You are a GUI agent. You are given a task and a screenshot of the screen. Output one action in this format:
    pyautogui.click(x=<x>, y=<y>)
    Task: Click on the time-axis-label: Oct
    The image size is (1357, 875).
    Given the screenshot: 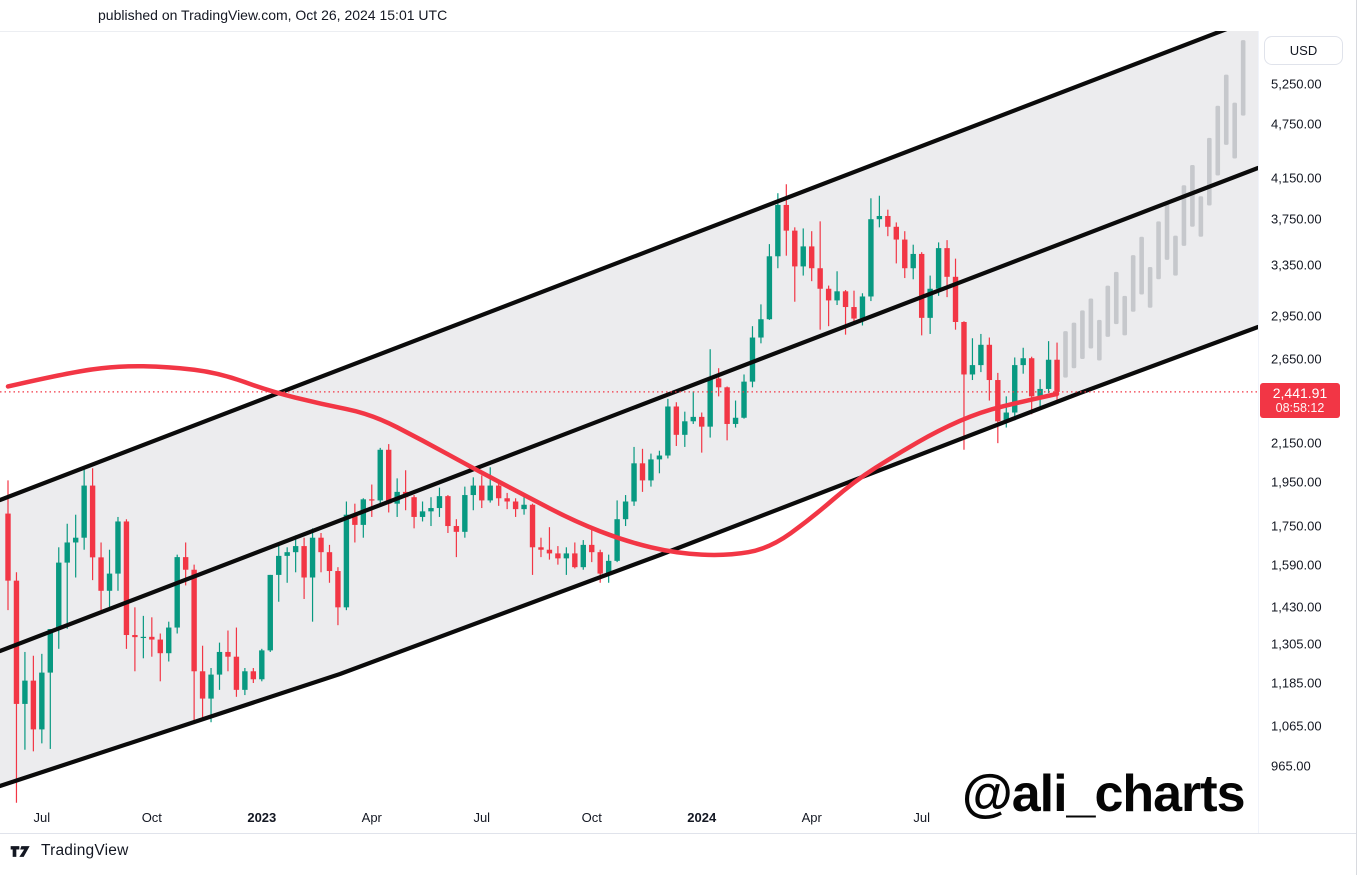 What is the action you would take?
    pyautogui.click(x=591, y=817)
    